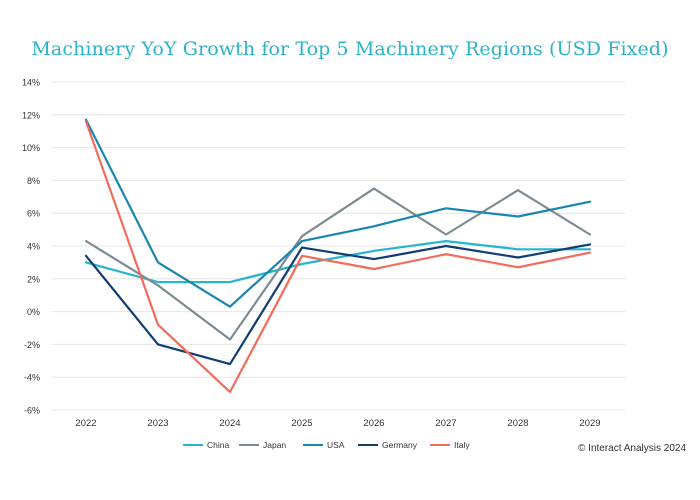 The height and width of the screenshot is (500, 700). Describe the element at coordinates (33, 181) in the screenshot. I see `y-tick-label: 8%` at that location.